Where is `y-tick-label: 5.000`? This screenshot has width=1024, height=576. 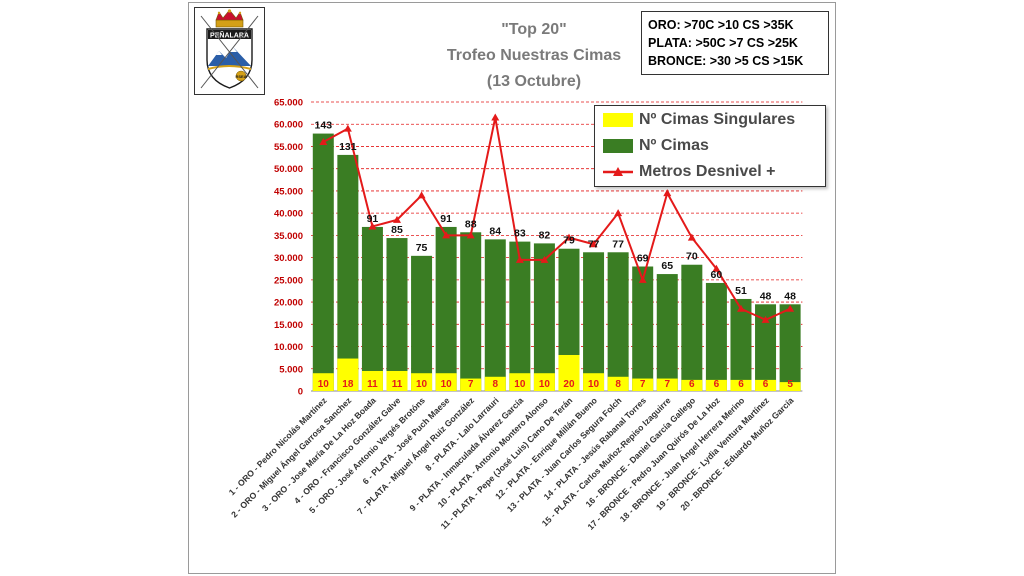
y-tick-label: 5.000 is located at coordinates (291, 369).